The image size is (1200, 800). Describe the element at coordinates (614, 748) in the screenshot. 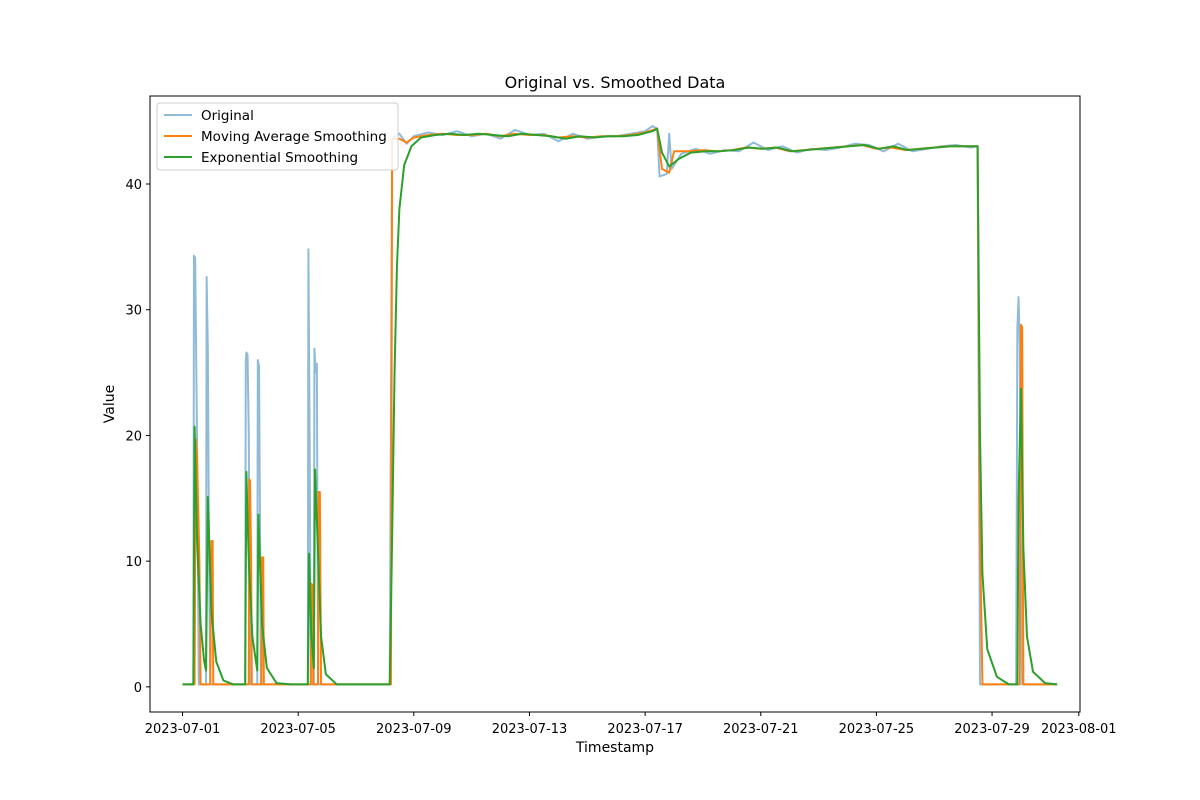

I see `x-axis-label: Timestamp` at that location.